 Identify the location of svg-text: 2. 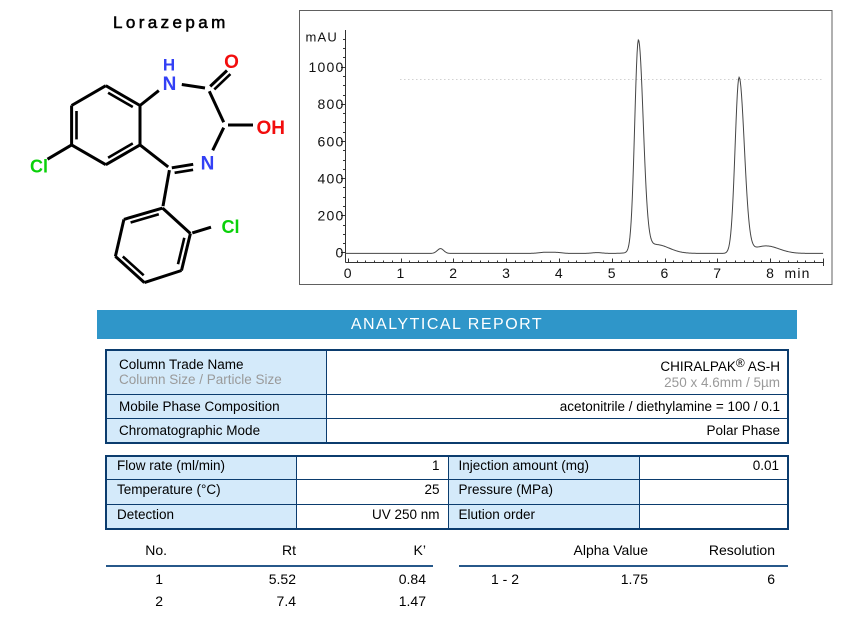
(453, 273).